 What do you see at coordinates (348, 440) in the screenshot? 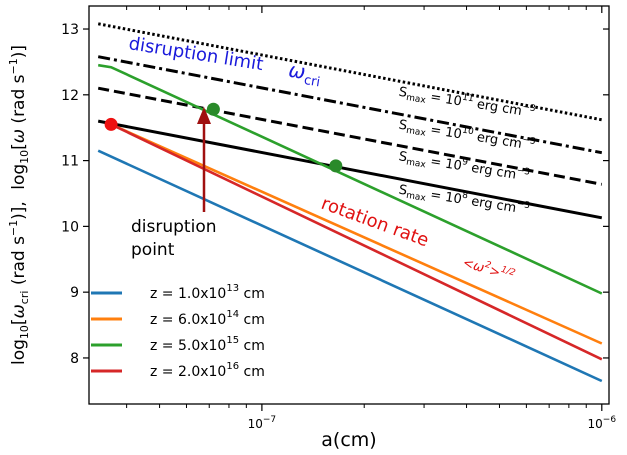
I see `x-axis-label: a(cm)` at bounding box center [348, 440].